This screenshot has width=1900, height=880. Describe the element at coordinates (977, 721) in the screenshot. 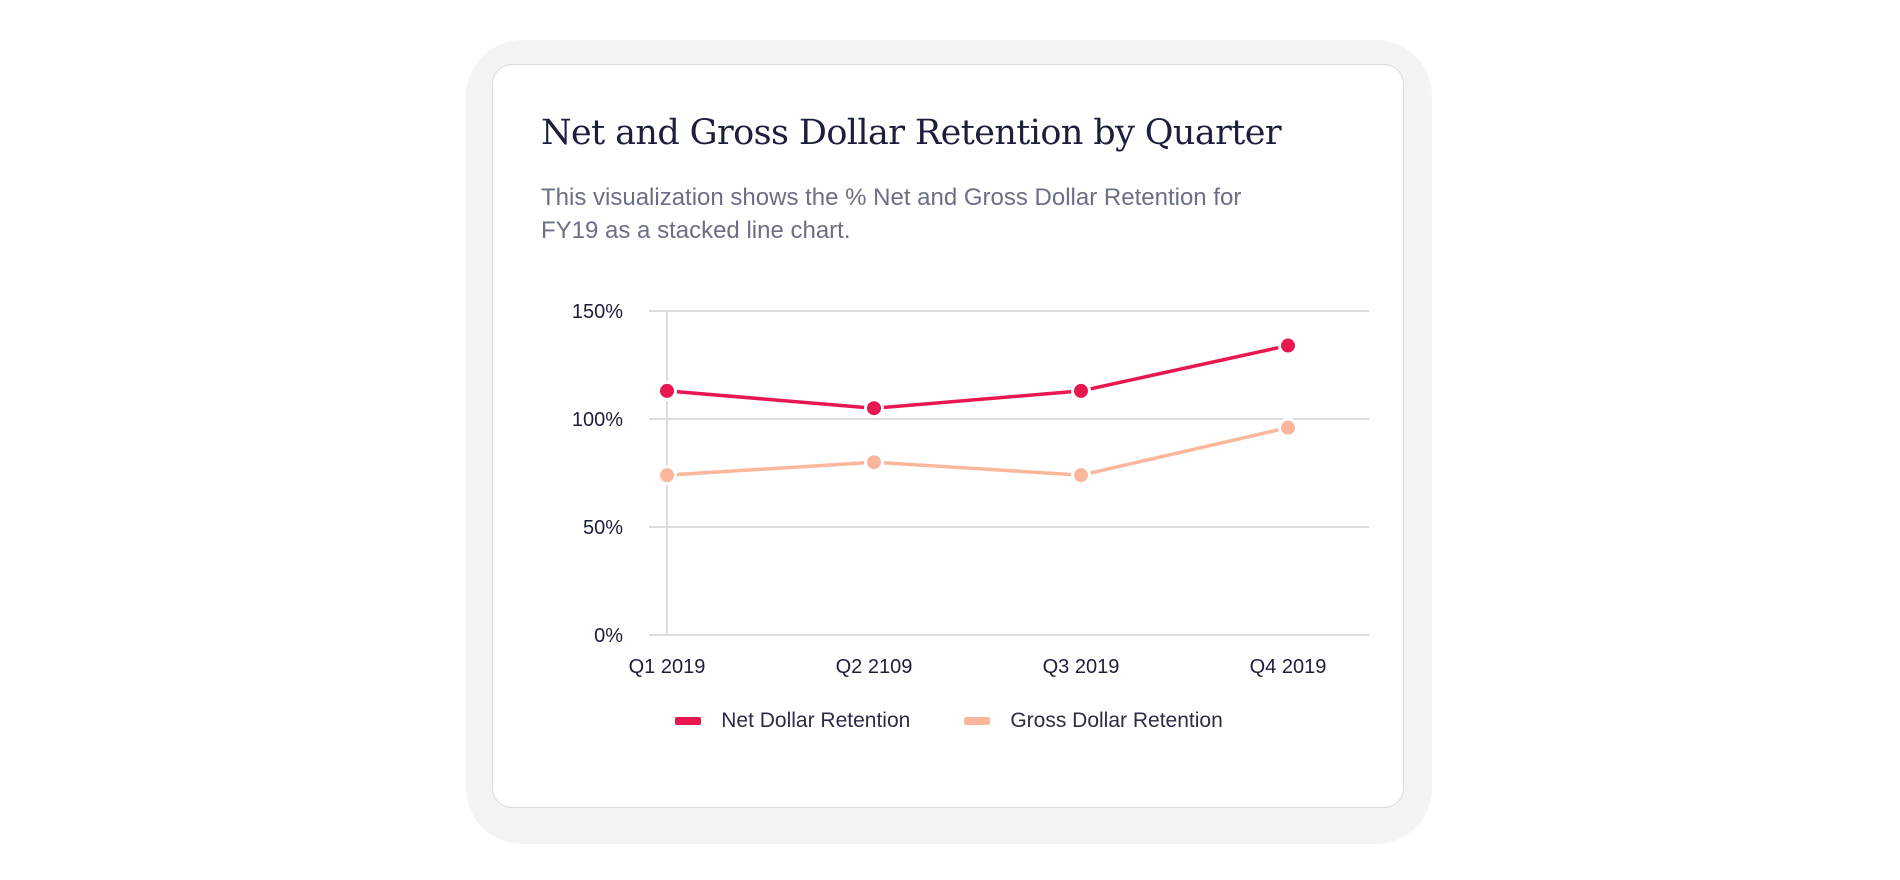

I see `legend-swatch-gross` at that location.